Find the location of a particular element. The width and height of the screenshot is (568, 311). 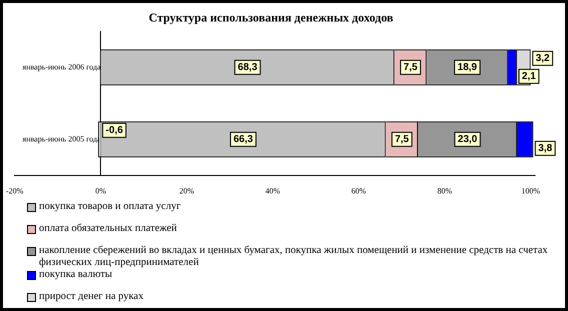

legend-label: оплата обязательных платежей is located at coordinates (108, 229).